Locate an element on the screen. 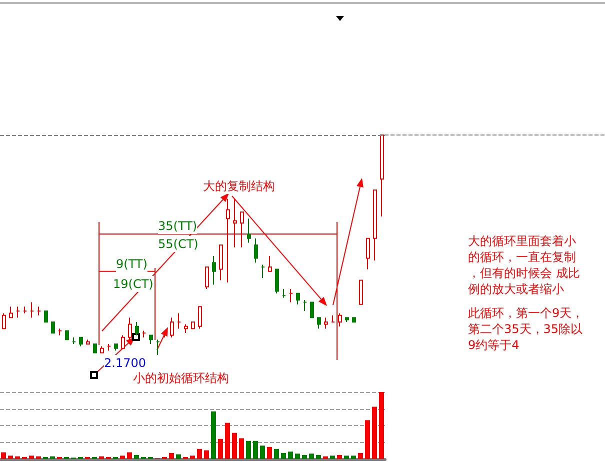 This screenshot has height=462, width=605. text: 小的初始循环结构 is located at coordinates (181, 378).